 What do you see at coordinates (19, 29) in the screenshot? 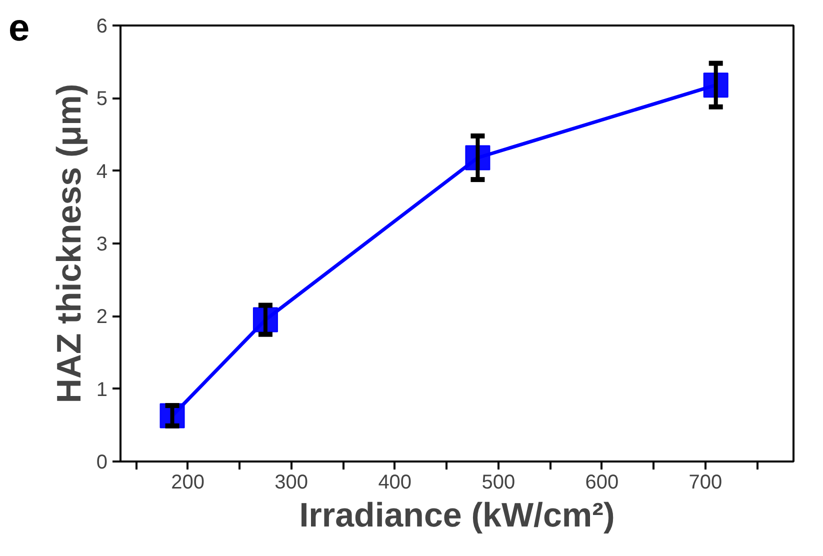
I see `text: e` at bounding box center [19, 29].